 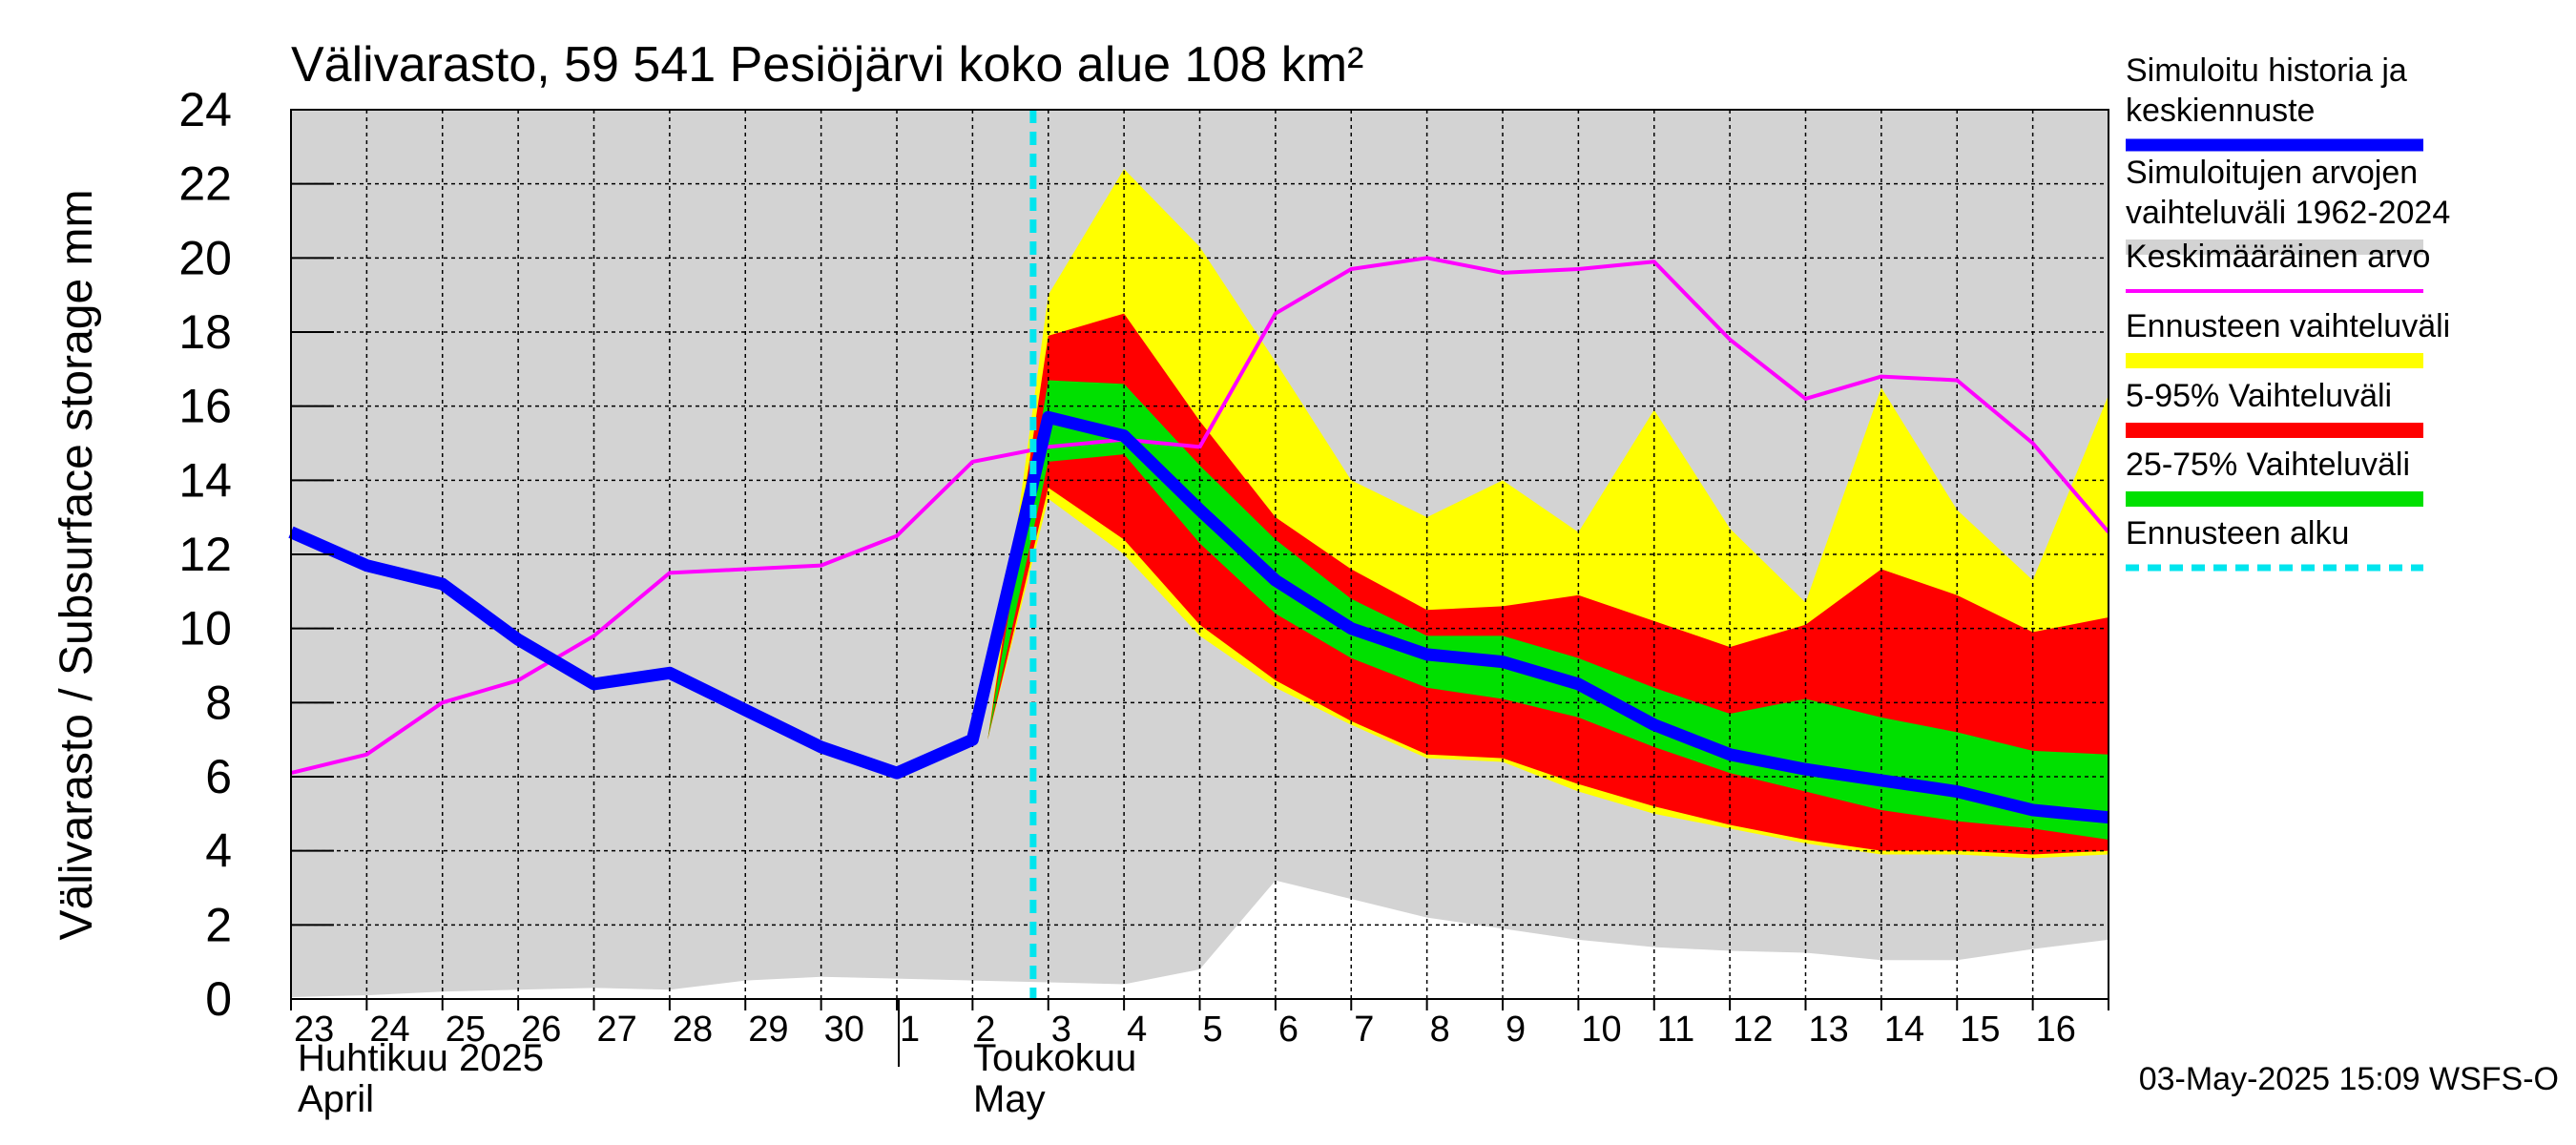 I want to click on x-tick-label: 7, so click(x=1364, y=1030).